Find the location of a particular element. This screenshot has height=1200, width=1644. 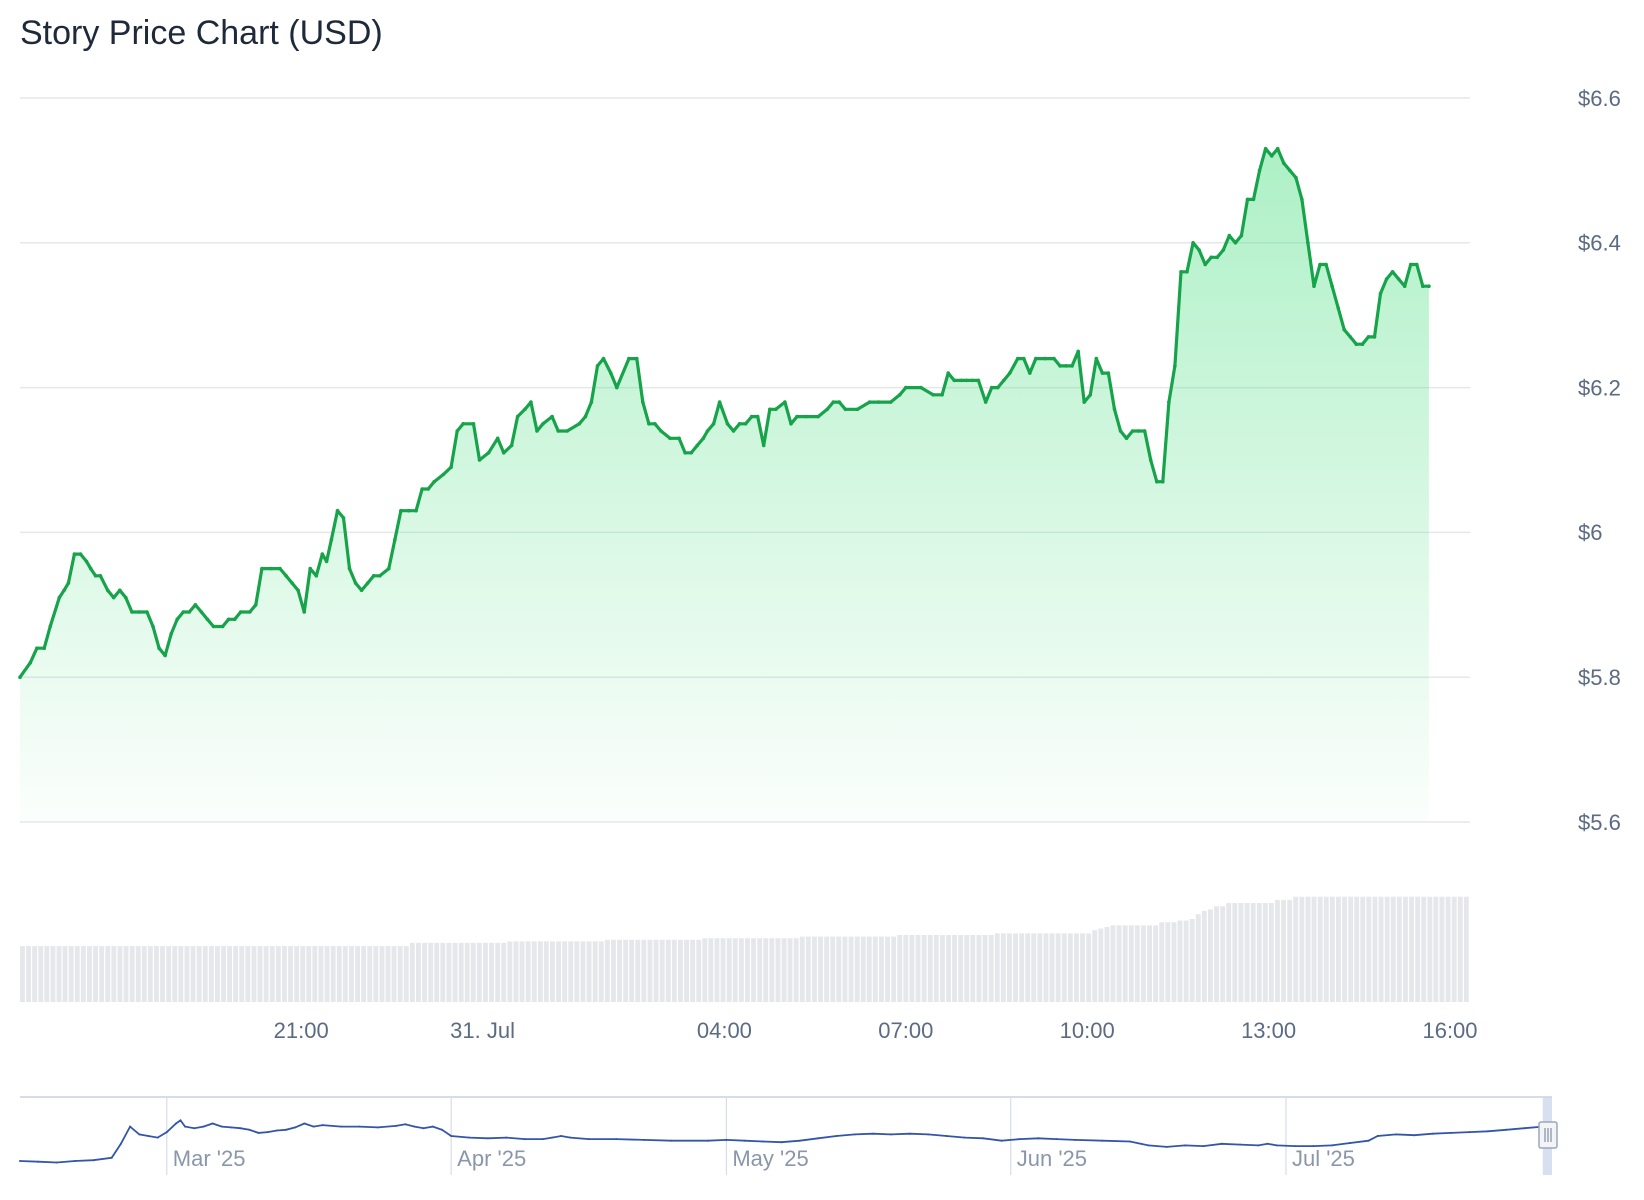

navigator-handle is located at coordinates (1548, 1135).